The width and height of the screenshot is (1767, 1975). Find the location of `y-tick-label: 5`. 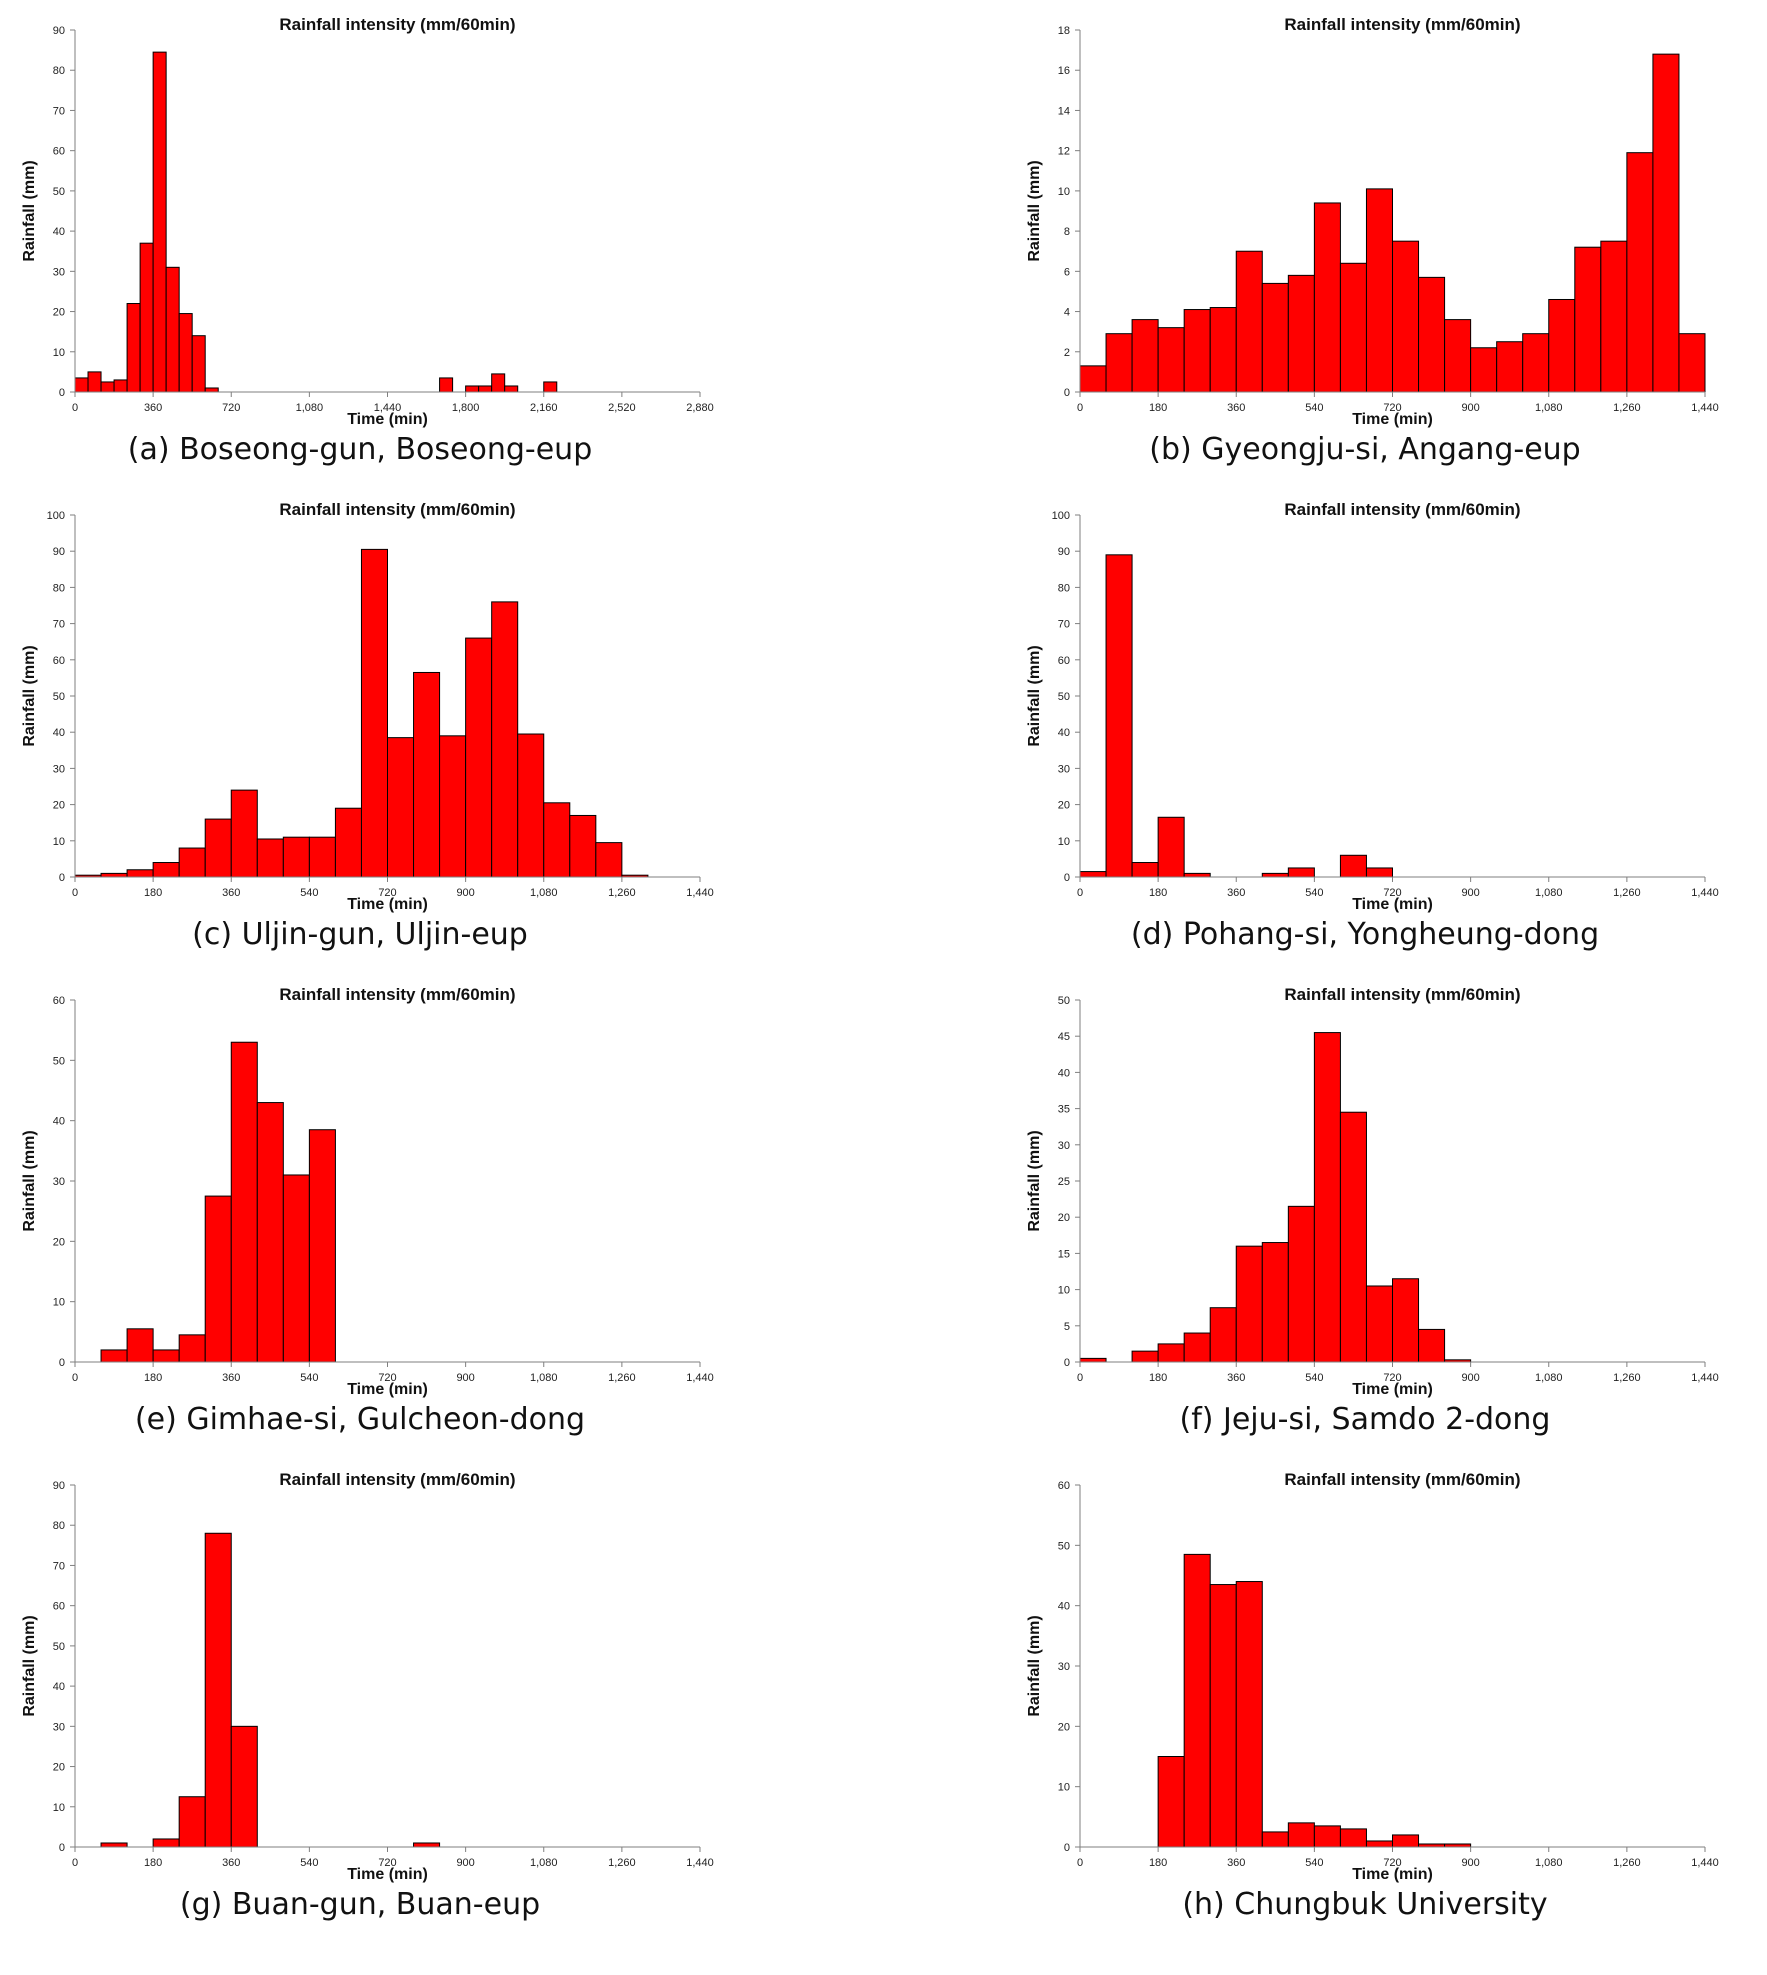

y-tick-label: 5 is located at coordinates (1067, 1327).